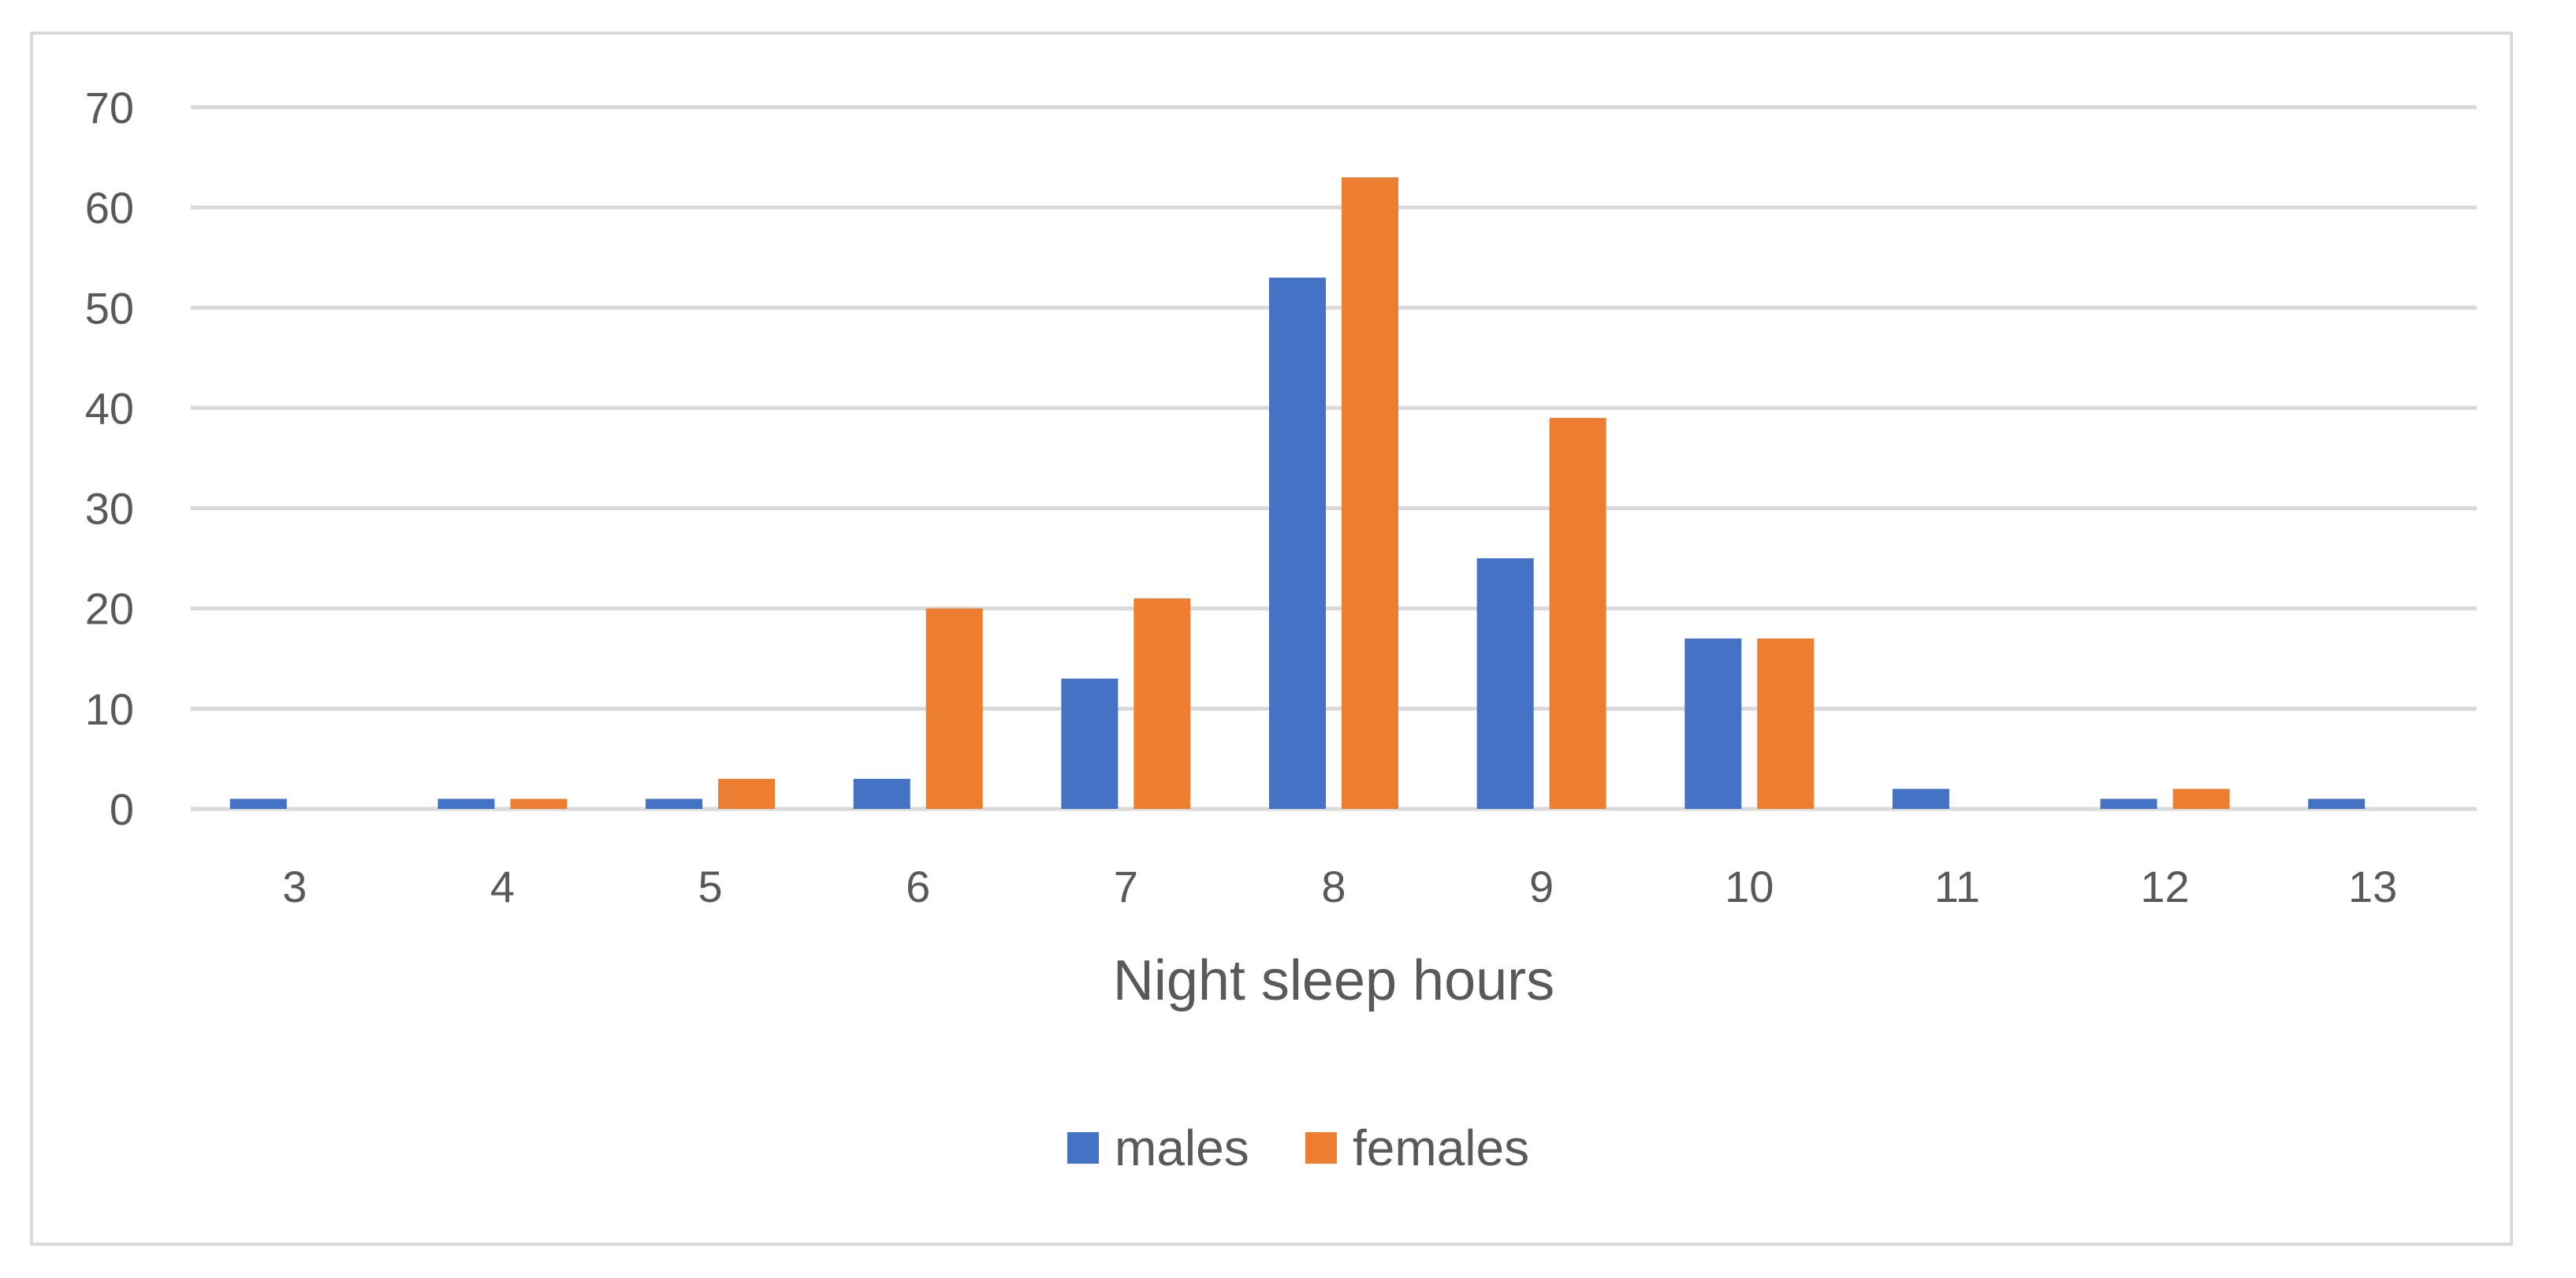 The image size is (2576, 1278). What do you see at coordinates (109, 459) in the screenshot?
I see `y-axis-ticks: 0 10 20 30 40 50 60 70` at bounding box center [109, 459].